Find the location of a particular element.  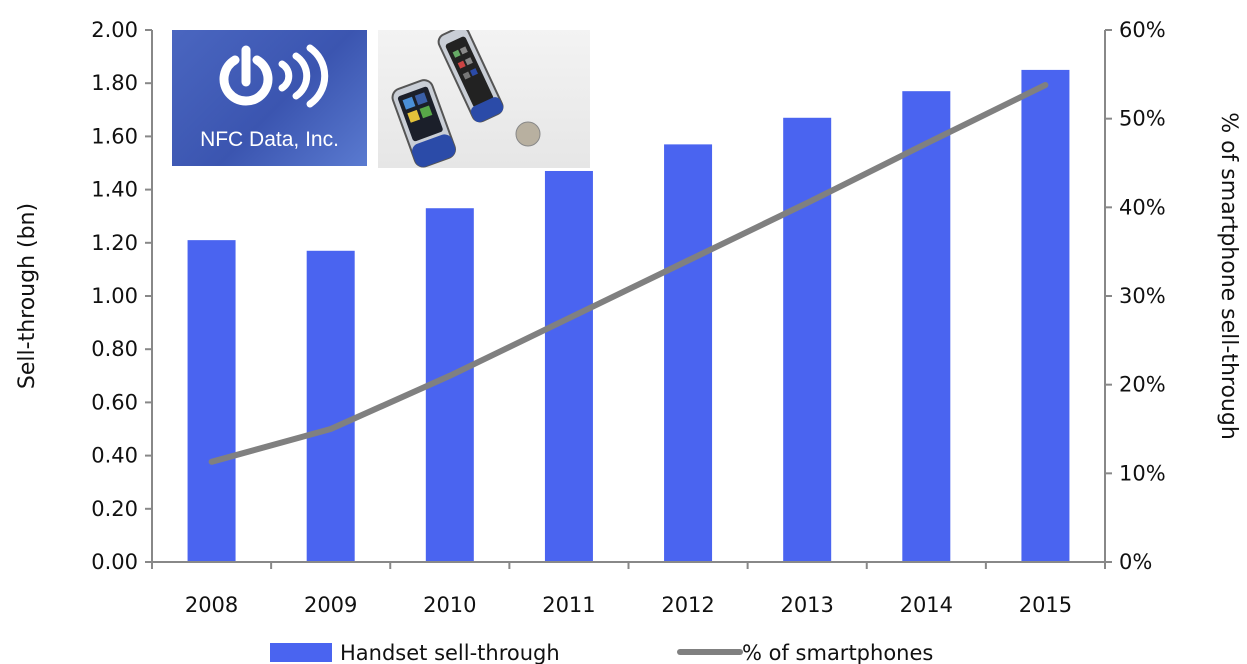

nfc-logo: NFC Data, Inc. is located at coordinates (269, 98).